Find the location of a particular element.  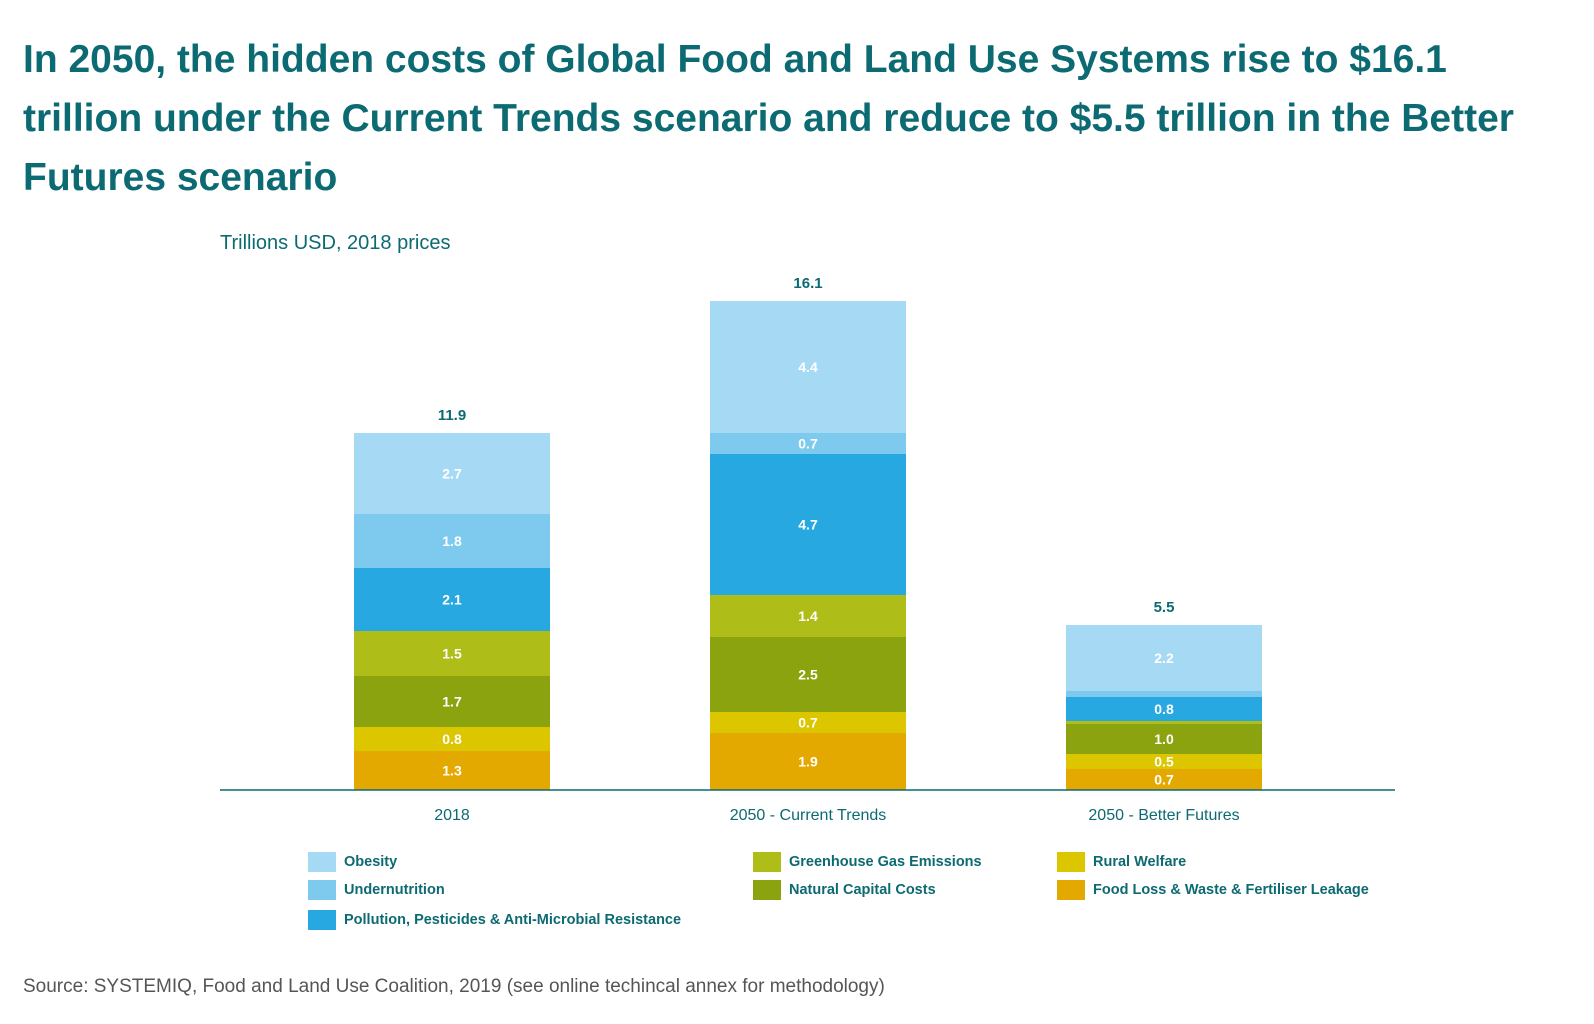

segment-value-label: 1.9 is located at coordinates (808, 762).